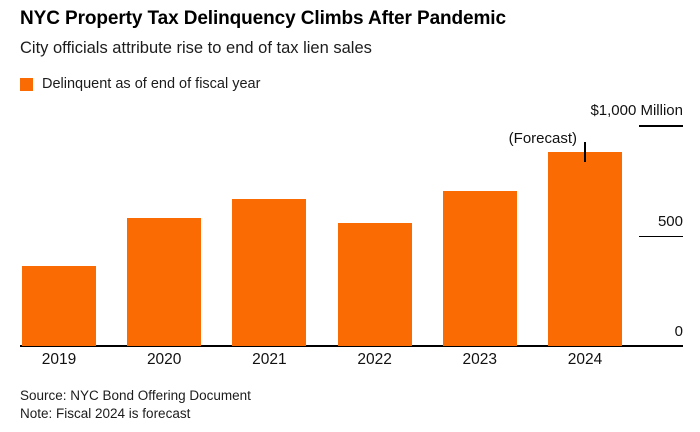 The height and width of the screenshot is (432, 700). Describe the element at coordinates (105, 413) in the screenshot. I see `forecast-note: Note: Fiscal 2024 is forecast` at that location.